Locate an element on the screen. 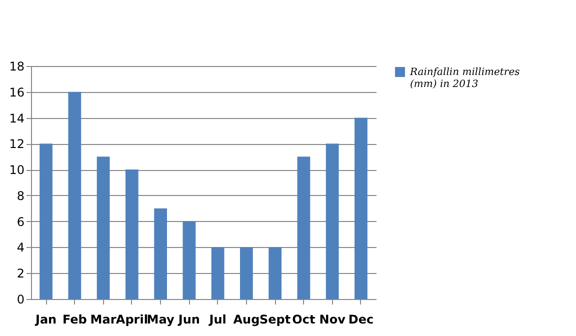 This screenshot has height=336, width=576. x-tick-label: Feb is located at coordinates (75, 319).